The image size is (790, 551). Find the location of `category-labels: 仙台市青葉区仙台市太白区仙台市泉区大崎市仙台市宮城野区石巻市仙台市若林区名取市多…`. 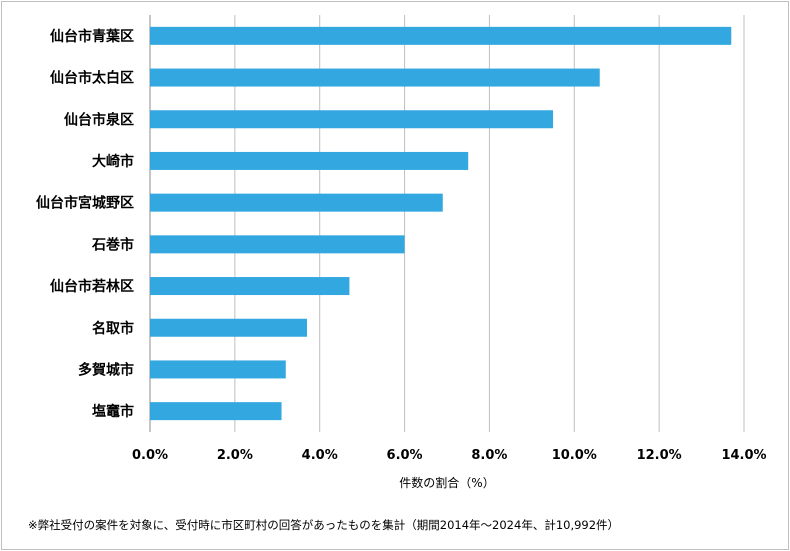

category-labels: 仙台市青葉区仙台市太白区仙台市泉区大崎市仙台市宮城野区石巻市仙台市若林区名取市多… is located at coordinates (85, 224).